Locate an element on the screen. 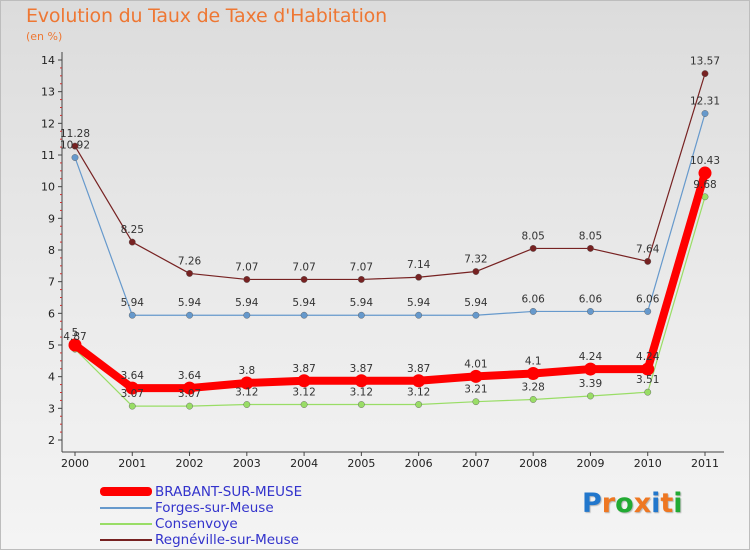 The height and width of the screenshot is (550, 750). data-label: 7.32 is located at coordinates (475, 260).